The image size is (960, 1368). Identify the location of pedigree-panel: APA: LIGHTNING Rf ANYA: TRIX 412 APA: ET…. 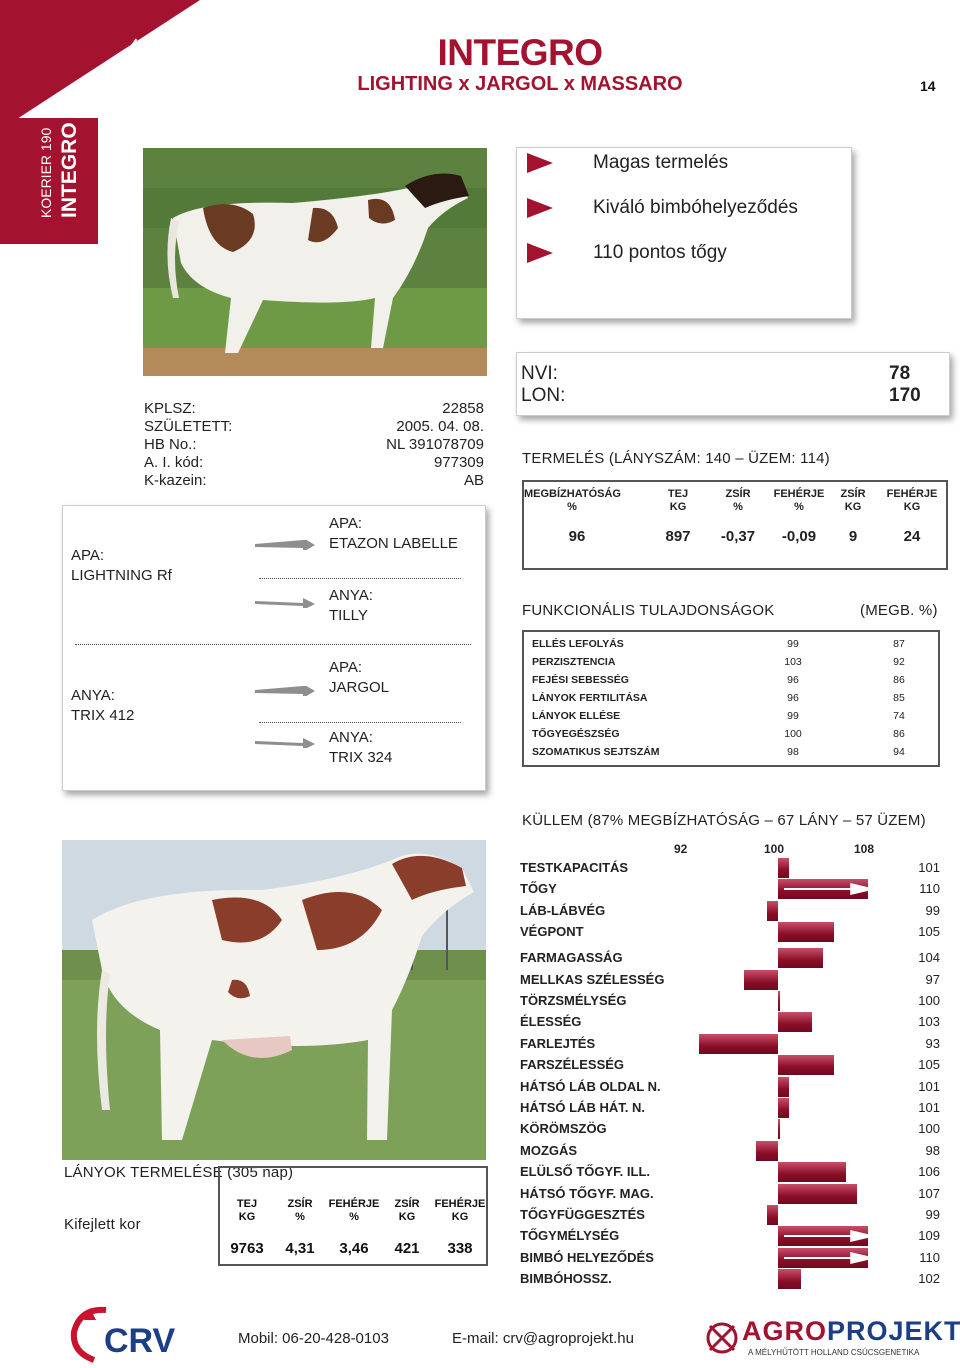
(274, 648).